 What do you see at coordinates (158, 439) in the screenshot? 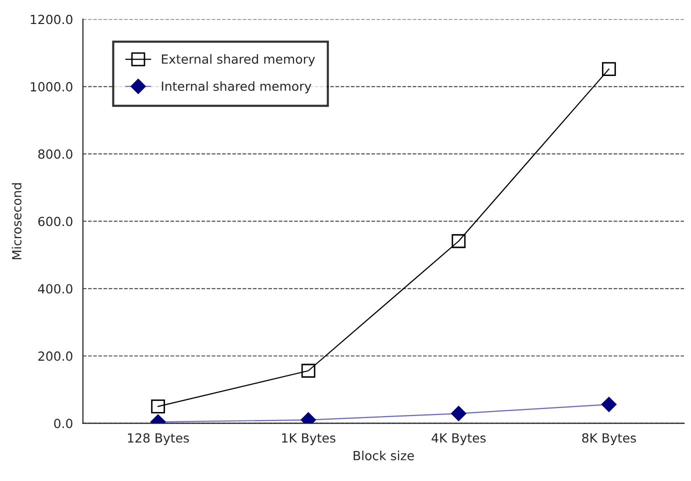
I see `x-tick-label: 128 Bytes` at bounding box center [158, 439].